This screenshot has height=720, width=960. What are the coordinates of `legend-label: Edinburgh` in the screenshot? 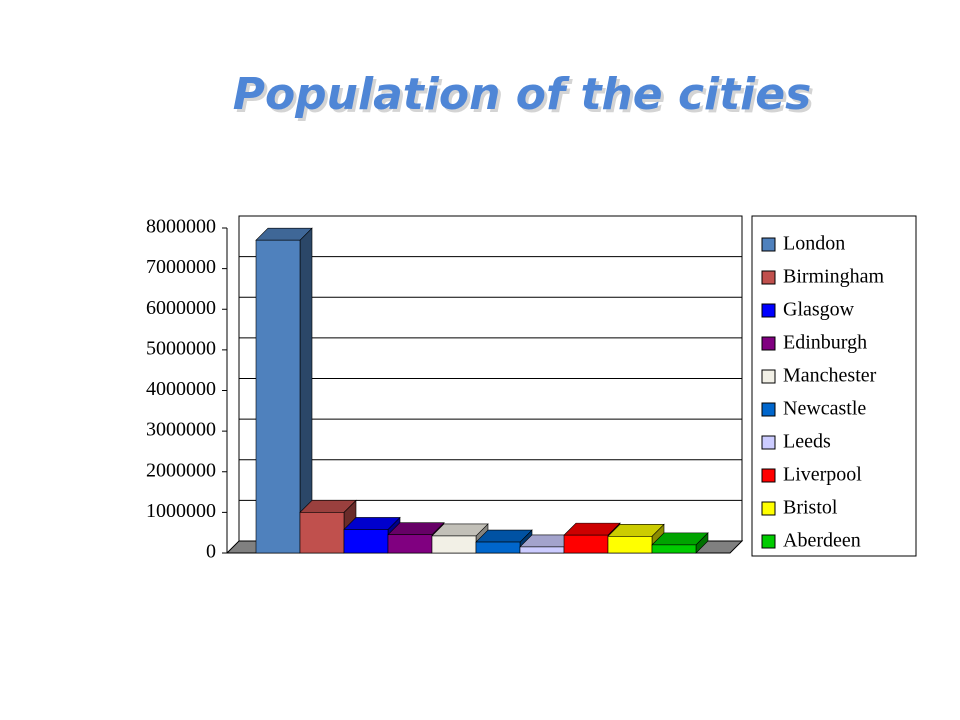 It's located at (825, 343).